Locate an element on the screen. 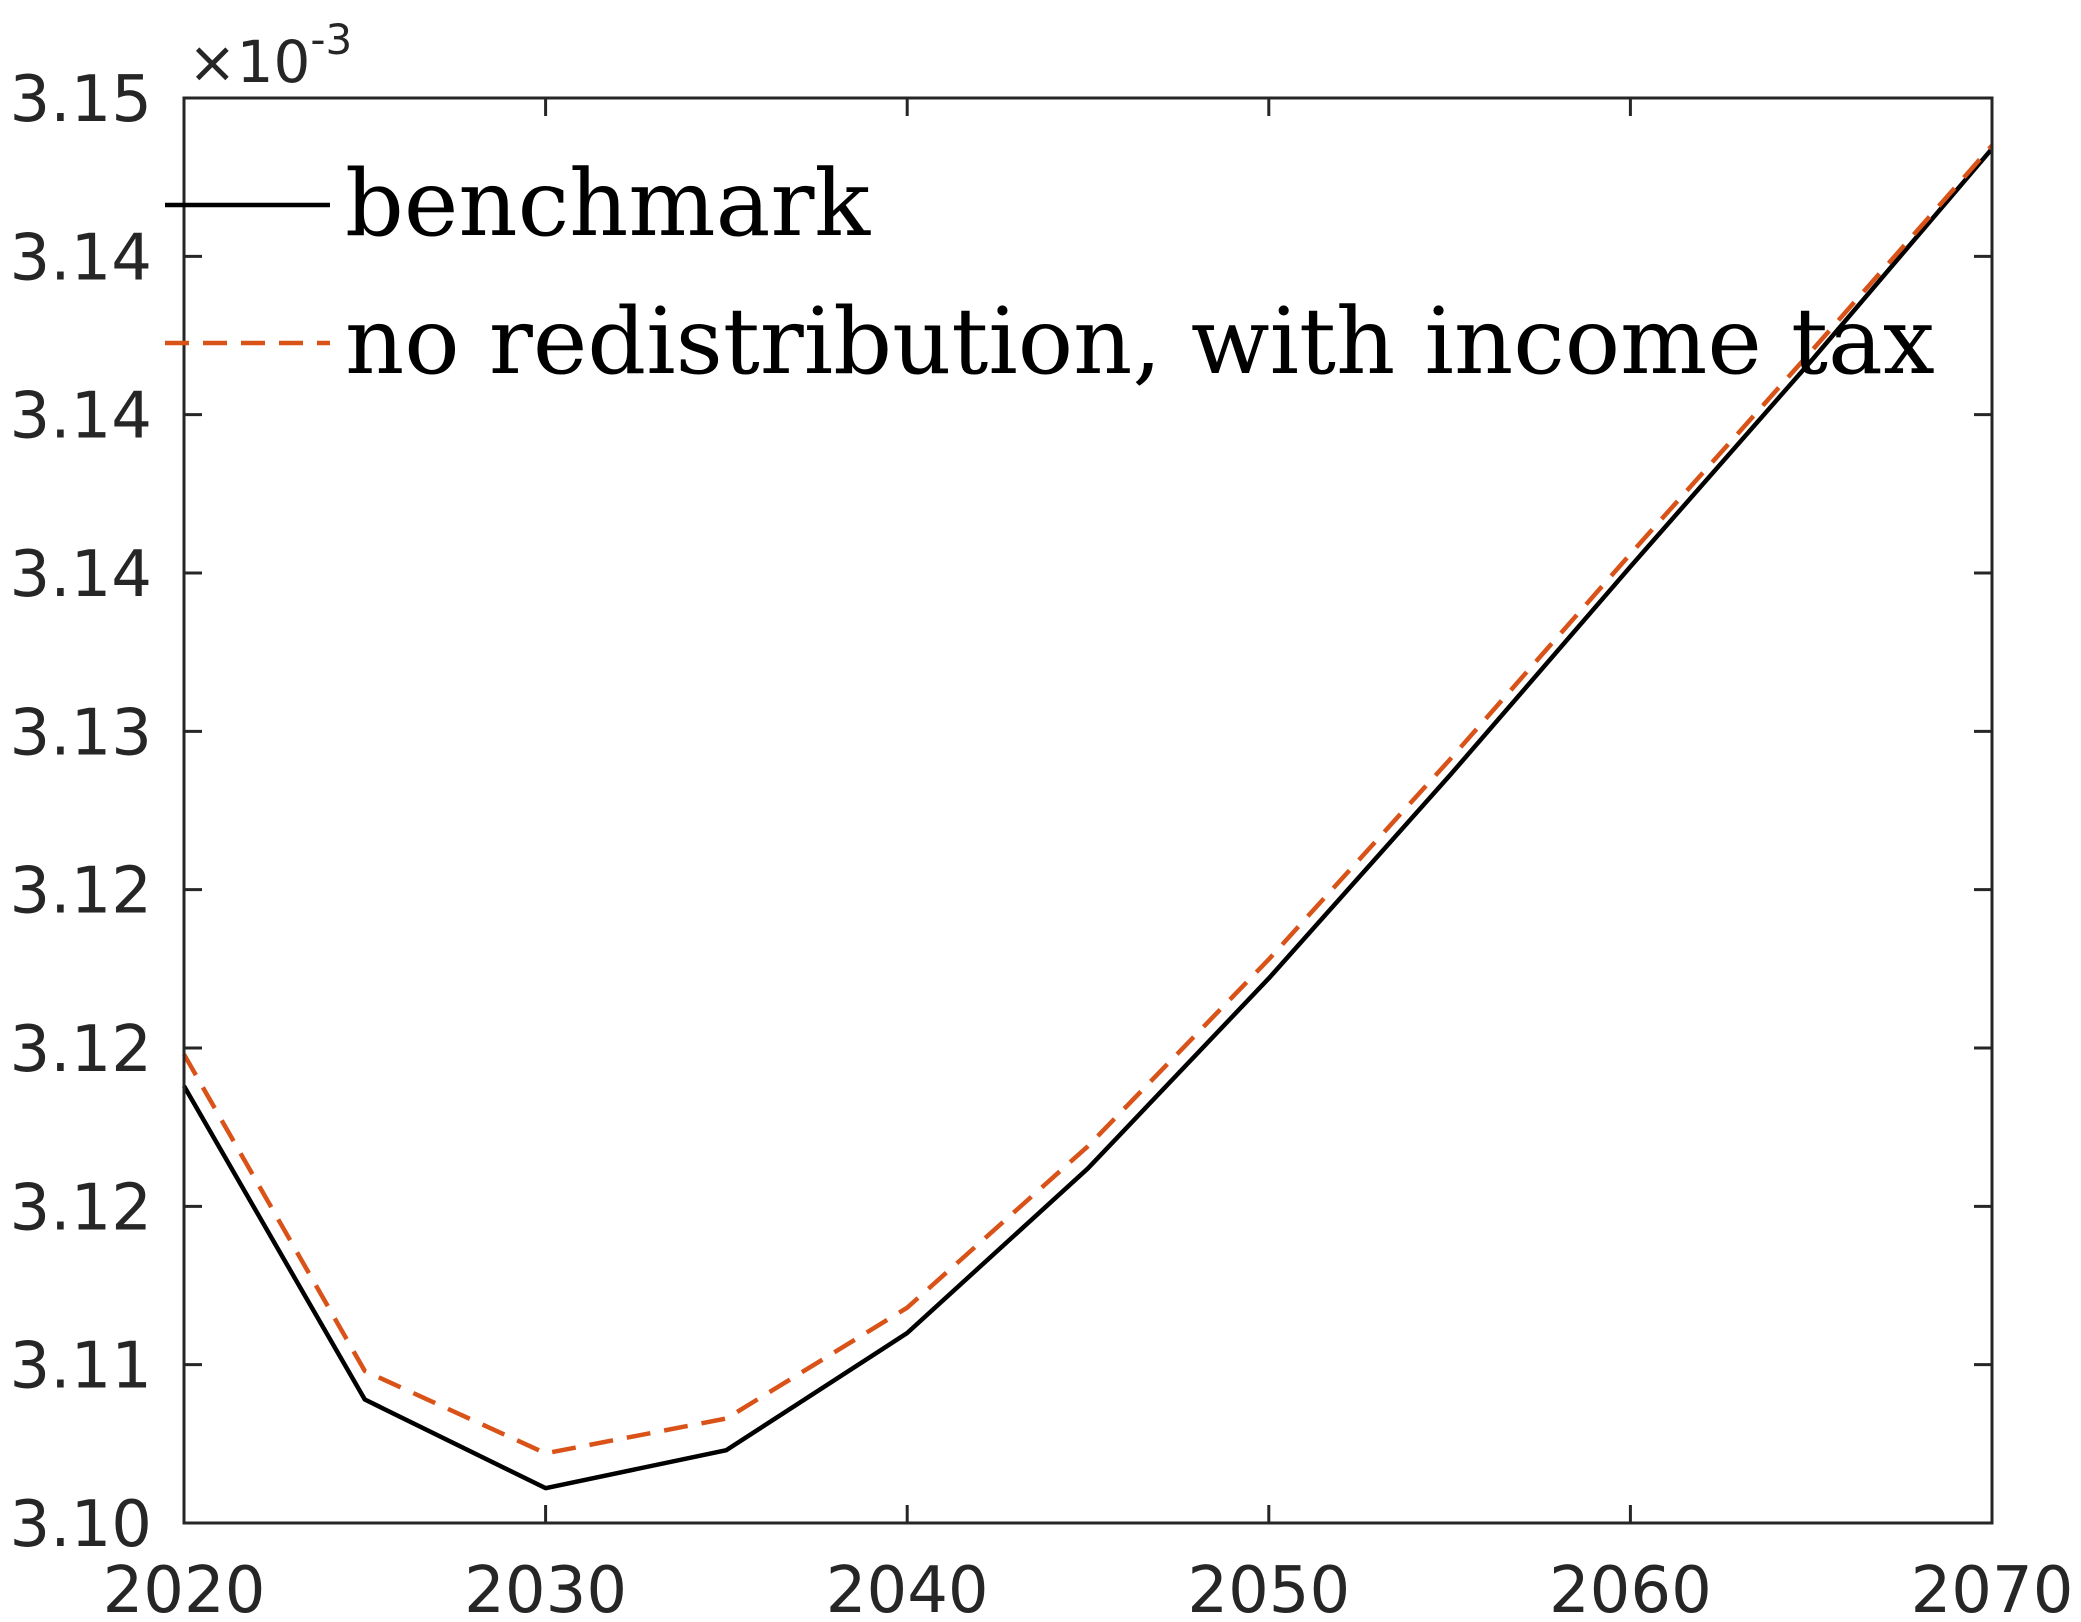 The width and height of the screenshot is (2081, 1622). y-tick-label: 3.15 is located at coordinates (81, 100).